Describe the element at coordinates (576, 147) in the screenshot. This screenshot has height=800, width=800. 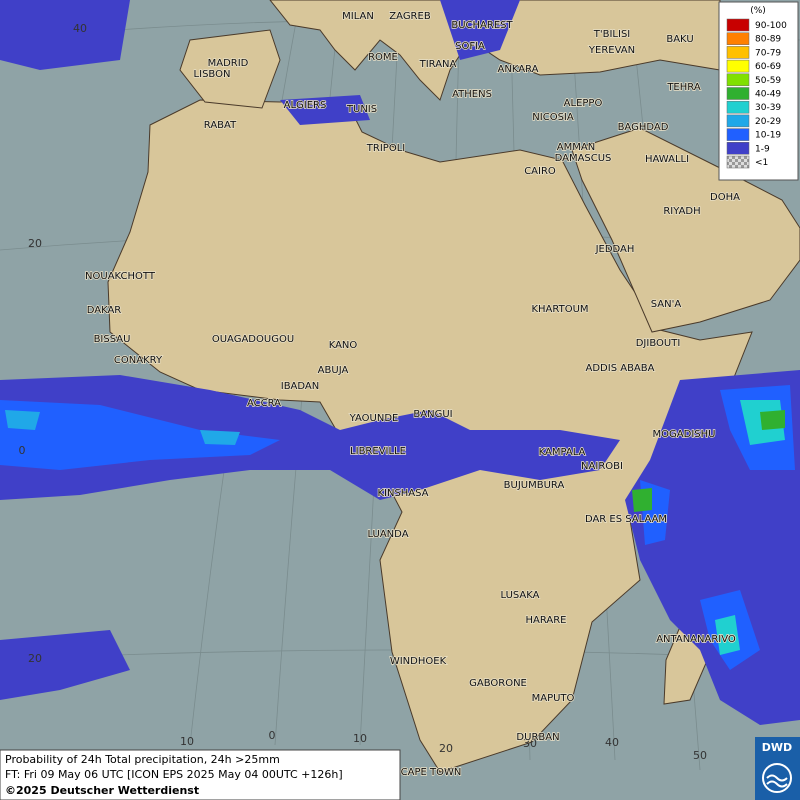
I see `city-label: AMMAN` at that location.